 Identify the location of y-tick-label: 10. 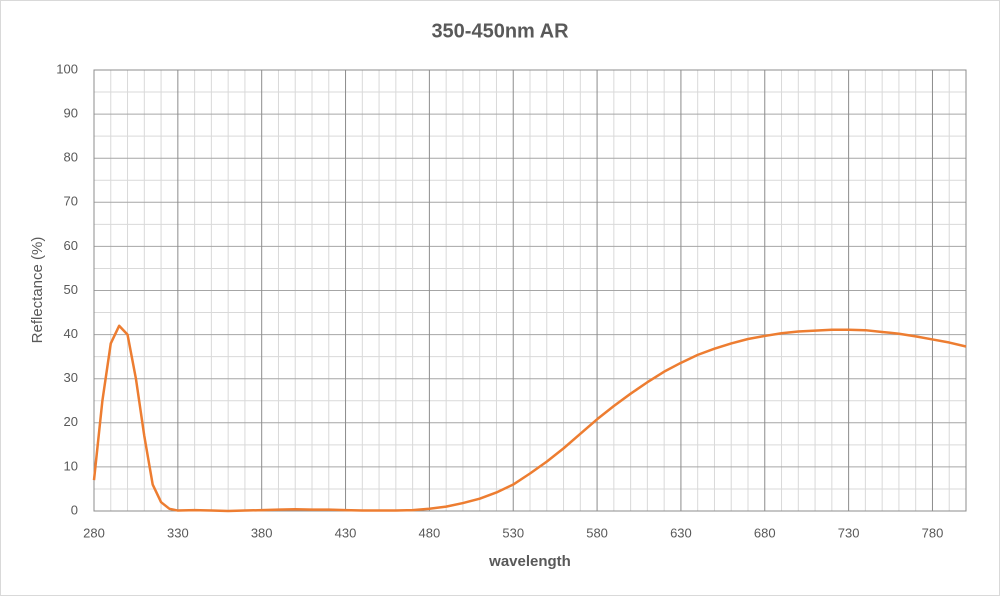
(71, 465).